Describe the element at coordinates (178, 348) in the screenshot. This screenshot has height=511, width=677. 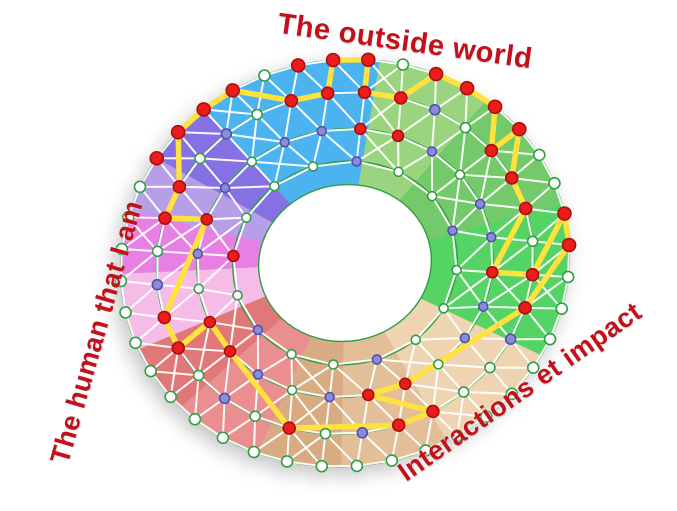
I see `node-r1-25-selected` at that location.